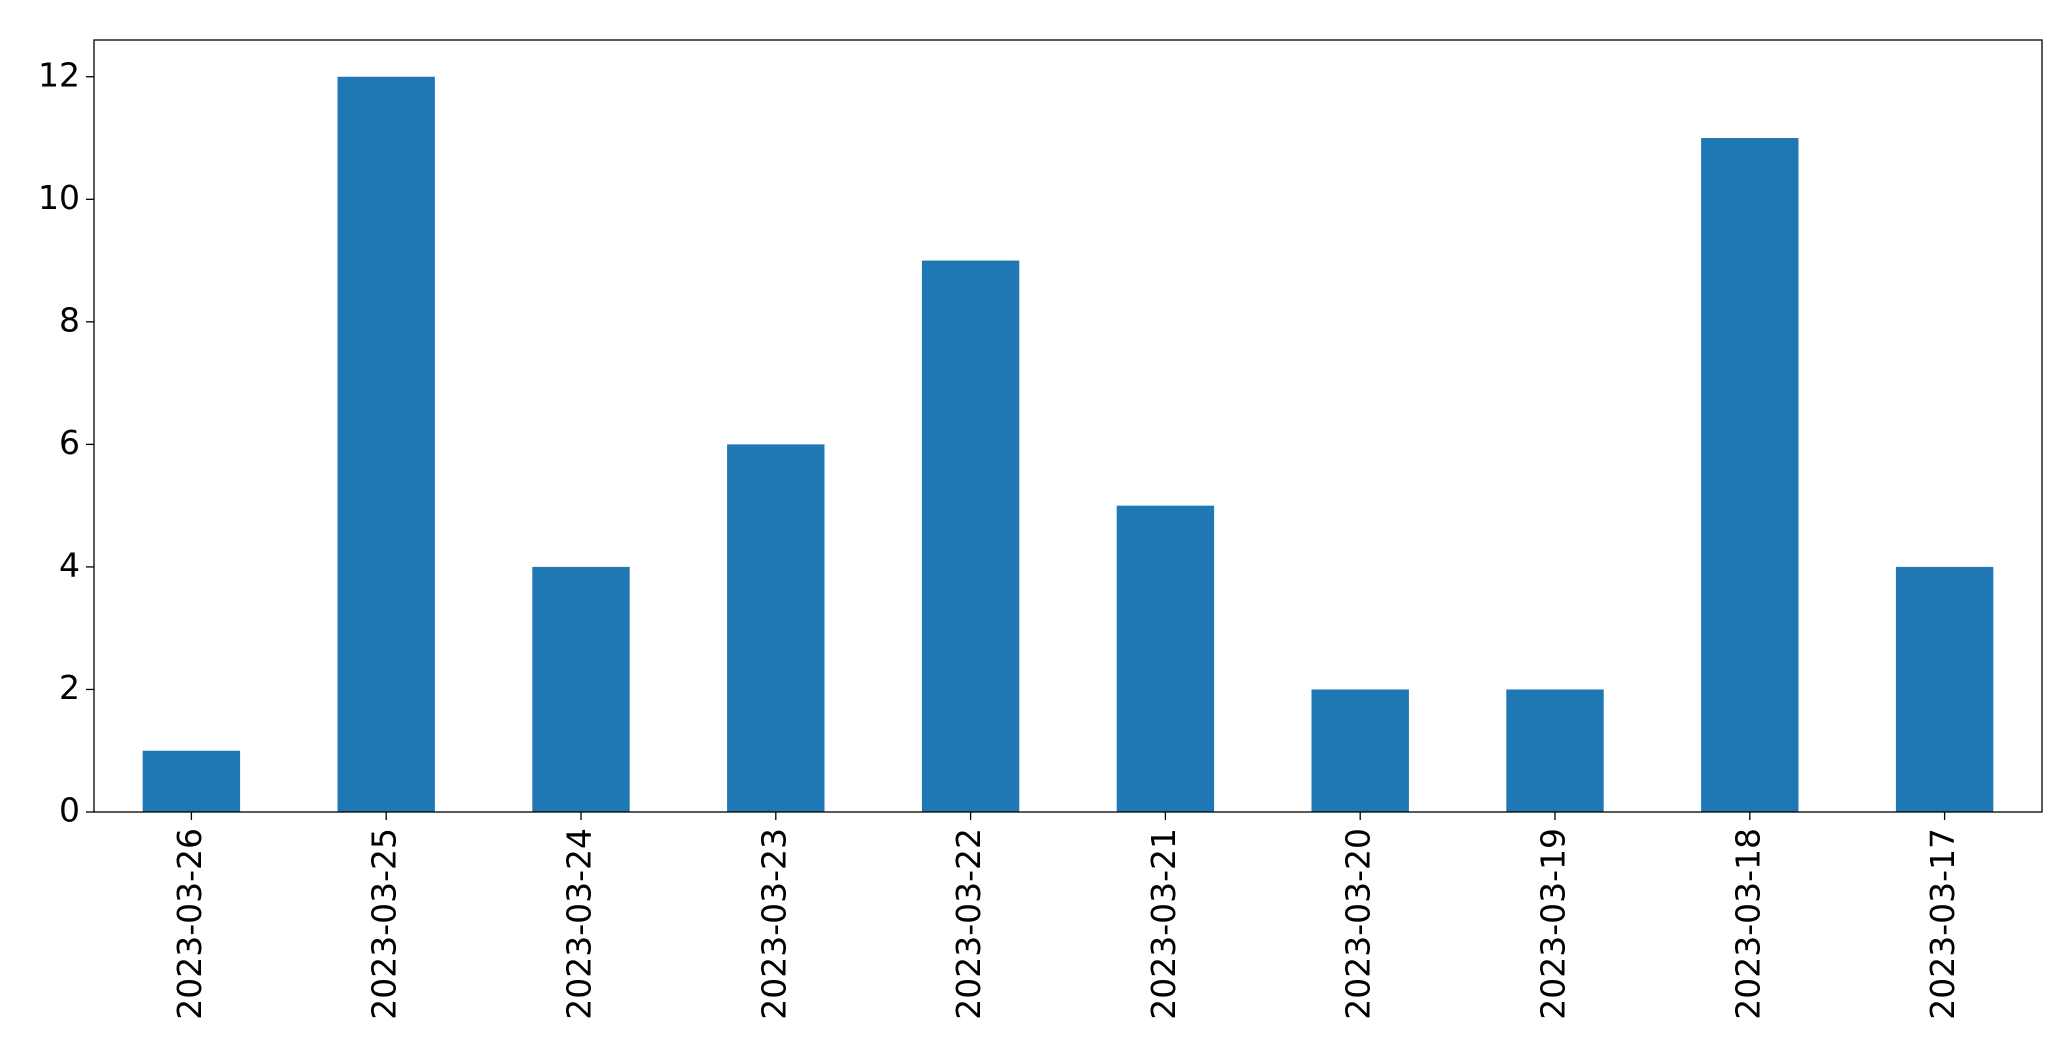 The width and height of the screenshot is (2071, 1061). What do you see at coordinates (69, 810) in the screenshot?
I see `y-tick-label: 0` at bounding box center [69, 810].